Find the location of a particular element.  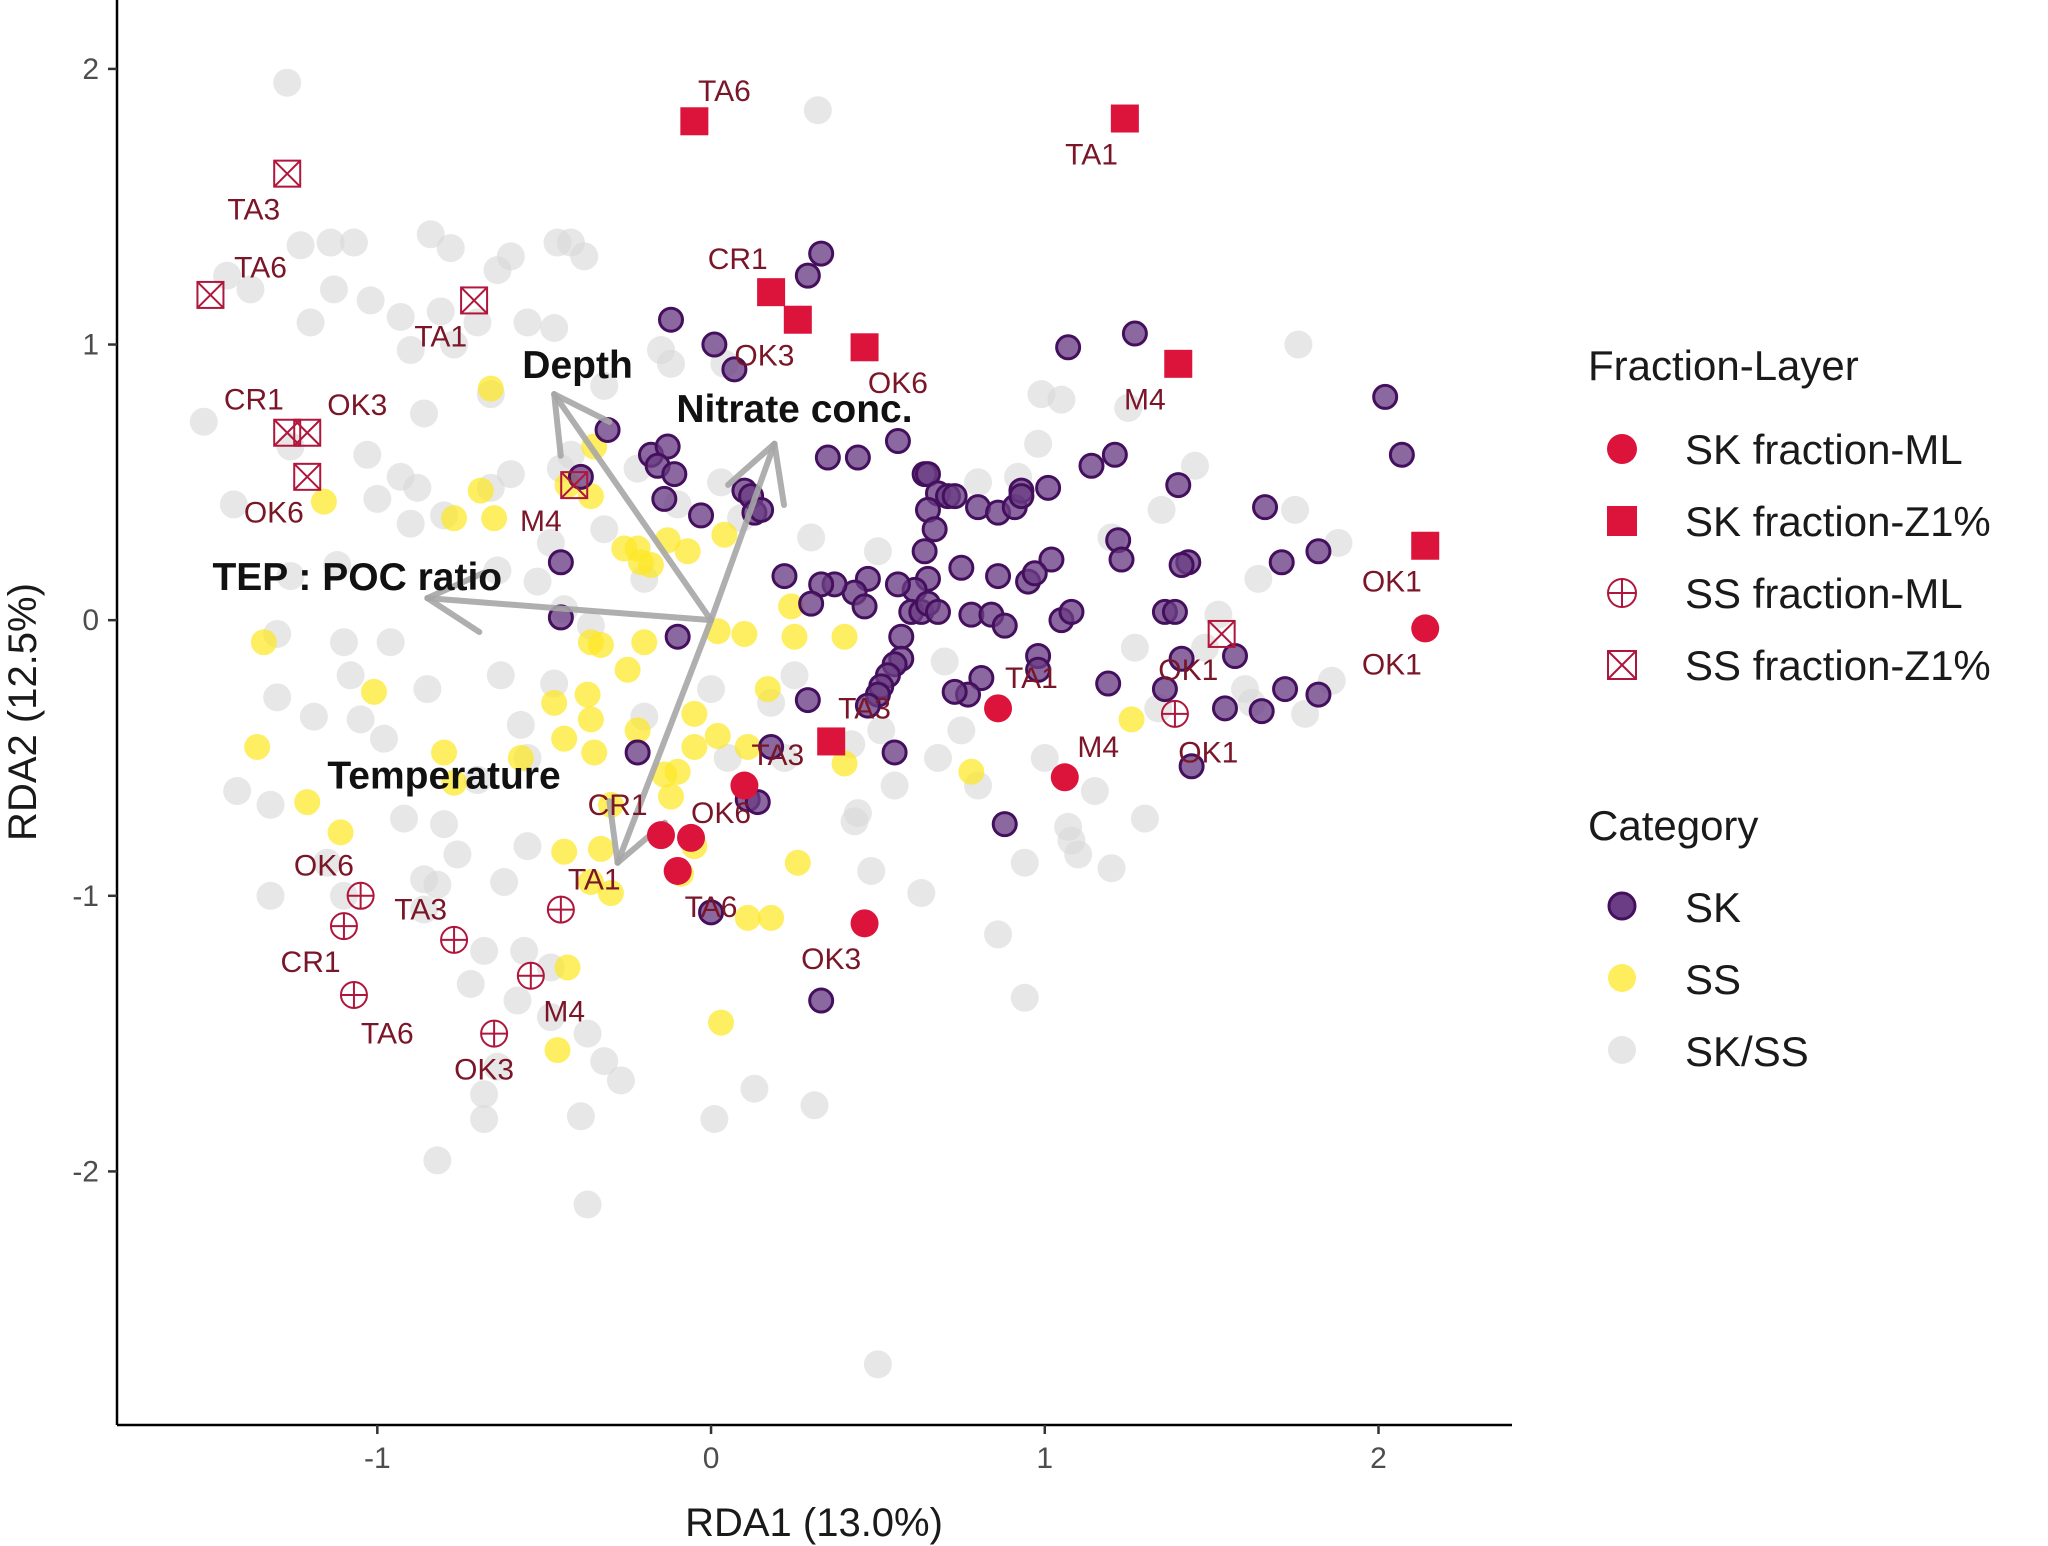

x-axis-title: RDA1 (13.0%) is located at coordinates (814, 1523).